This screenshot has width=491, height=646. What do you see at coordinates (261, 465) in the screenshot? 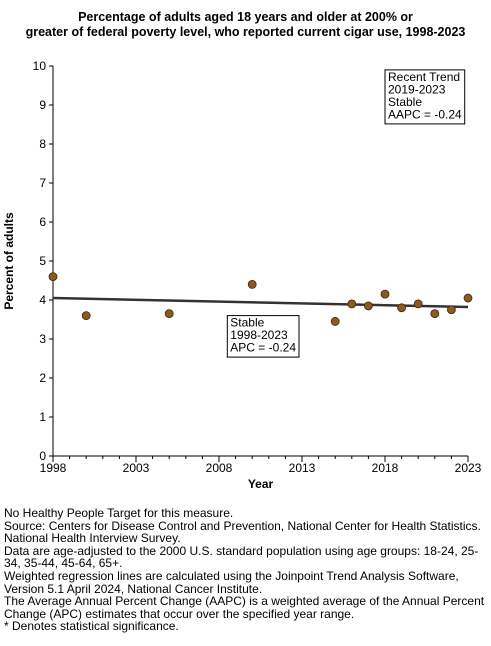
I see `x-axis: 1998 2003 2008 2013 2018 2023` at bounding box center [261, 465].